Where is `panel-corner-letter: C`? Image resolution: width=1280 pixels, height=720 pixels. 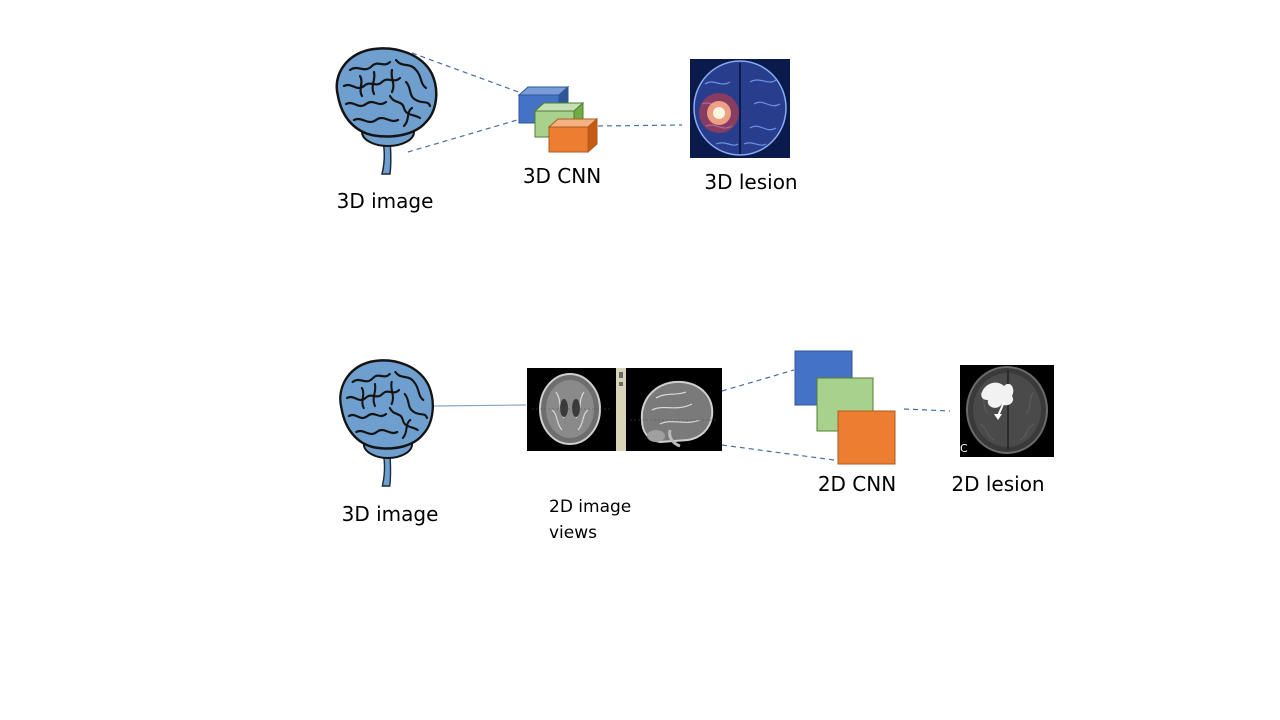
panel-corner-letter: C is located at coordinates (964, 448).